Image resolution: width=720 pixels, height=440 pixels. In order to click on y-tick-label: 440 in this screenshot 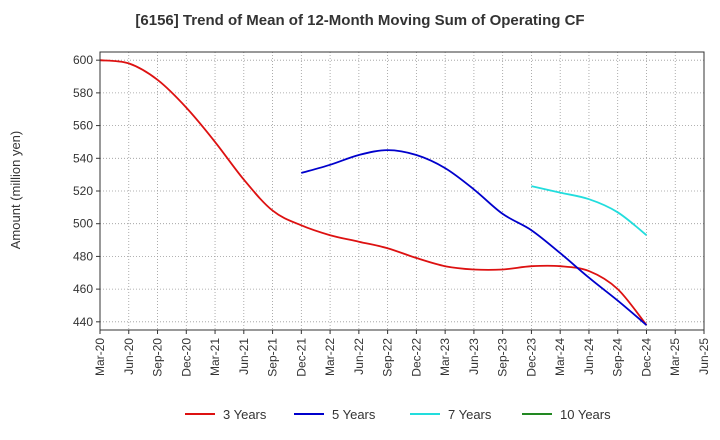, I will do `click(83, 322)`.